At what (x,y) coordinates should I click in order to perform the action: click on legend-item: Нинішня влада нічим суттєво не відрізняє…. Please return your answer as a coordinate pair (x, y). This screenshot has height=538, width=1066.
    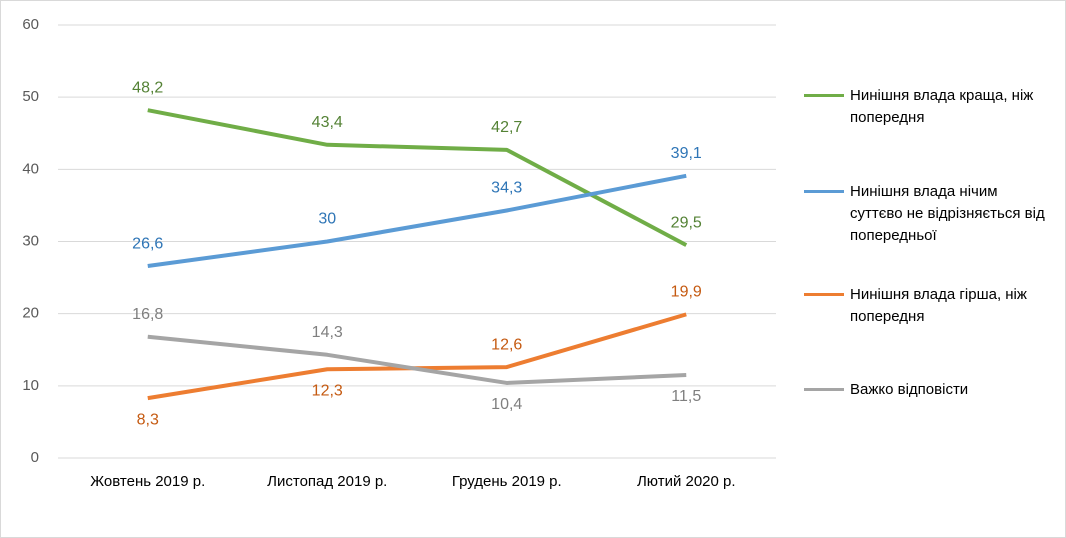
    Looking at the image, I should click on (929, 214).